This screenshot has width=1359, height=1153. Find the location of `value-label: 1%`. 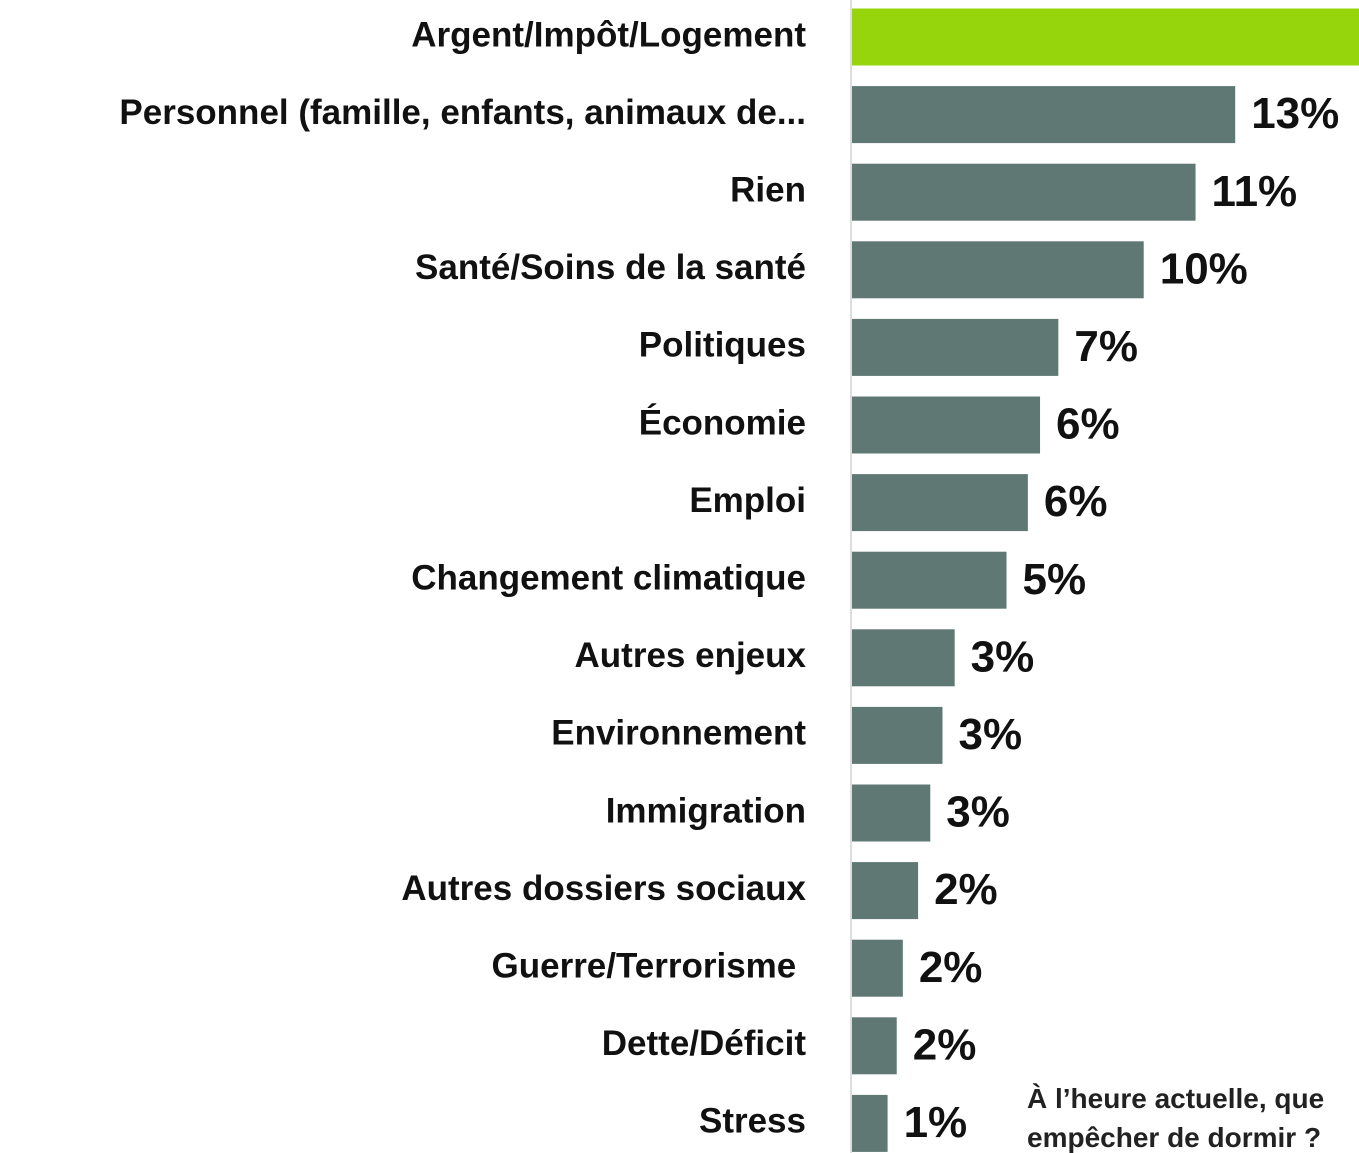

value-label: 1% is located at coordinates (936, 1122).